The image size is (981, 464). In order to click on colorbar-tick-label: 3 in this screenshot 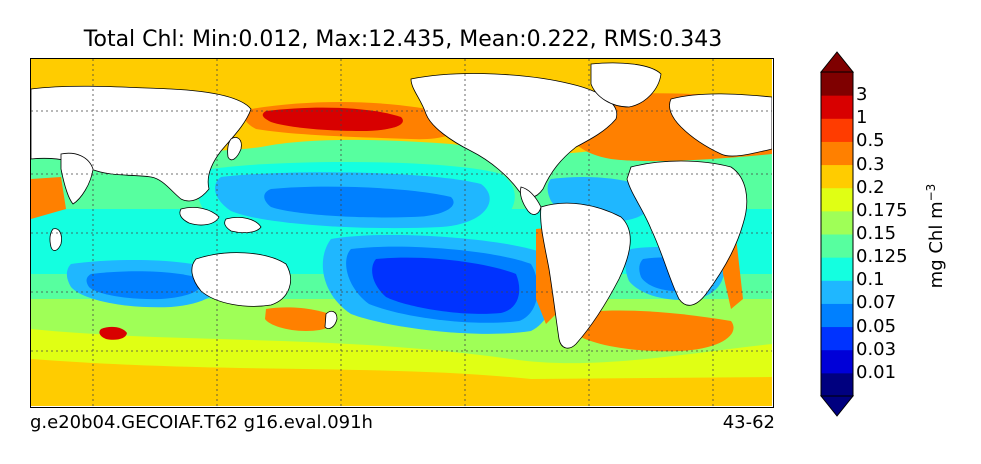, I will do `click(862, 95)`.